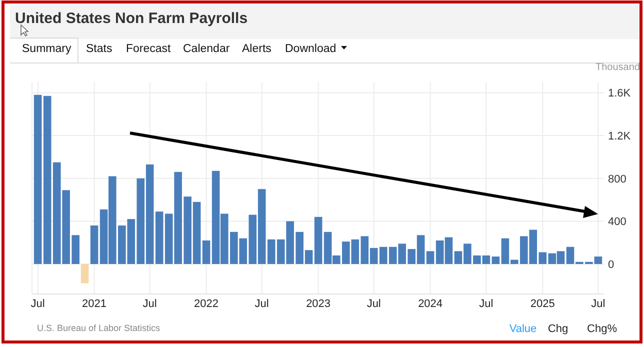 The image size is (644, 347). I want to click on y-tick-label: 1.2K, so click(620, 136).